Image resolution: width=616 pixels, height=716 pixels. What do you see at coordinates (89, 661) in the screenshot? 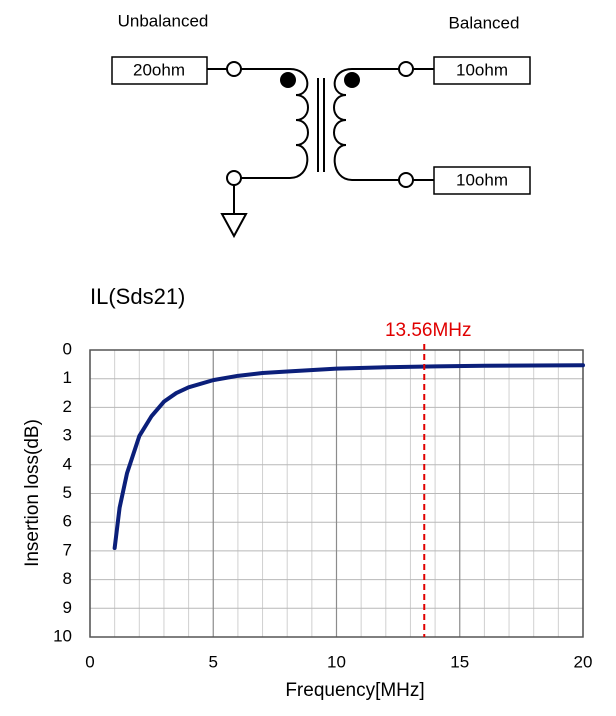
I see `x-tick-label: 0` at bounding box center [89, 661].